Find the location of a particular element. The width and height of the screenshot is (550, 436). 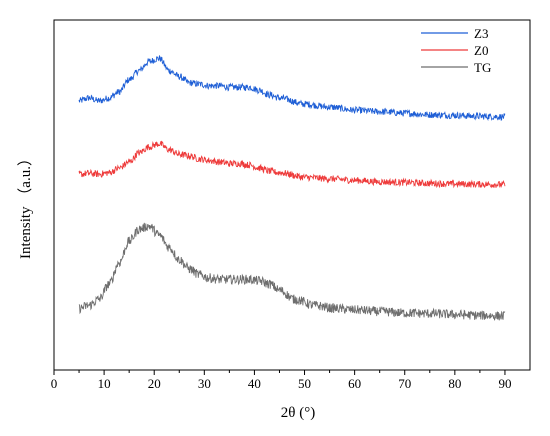

x-tick-label: 10 is located at coordinates (104, 383).